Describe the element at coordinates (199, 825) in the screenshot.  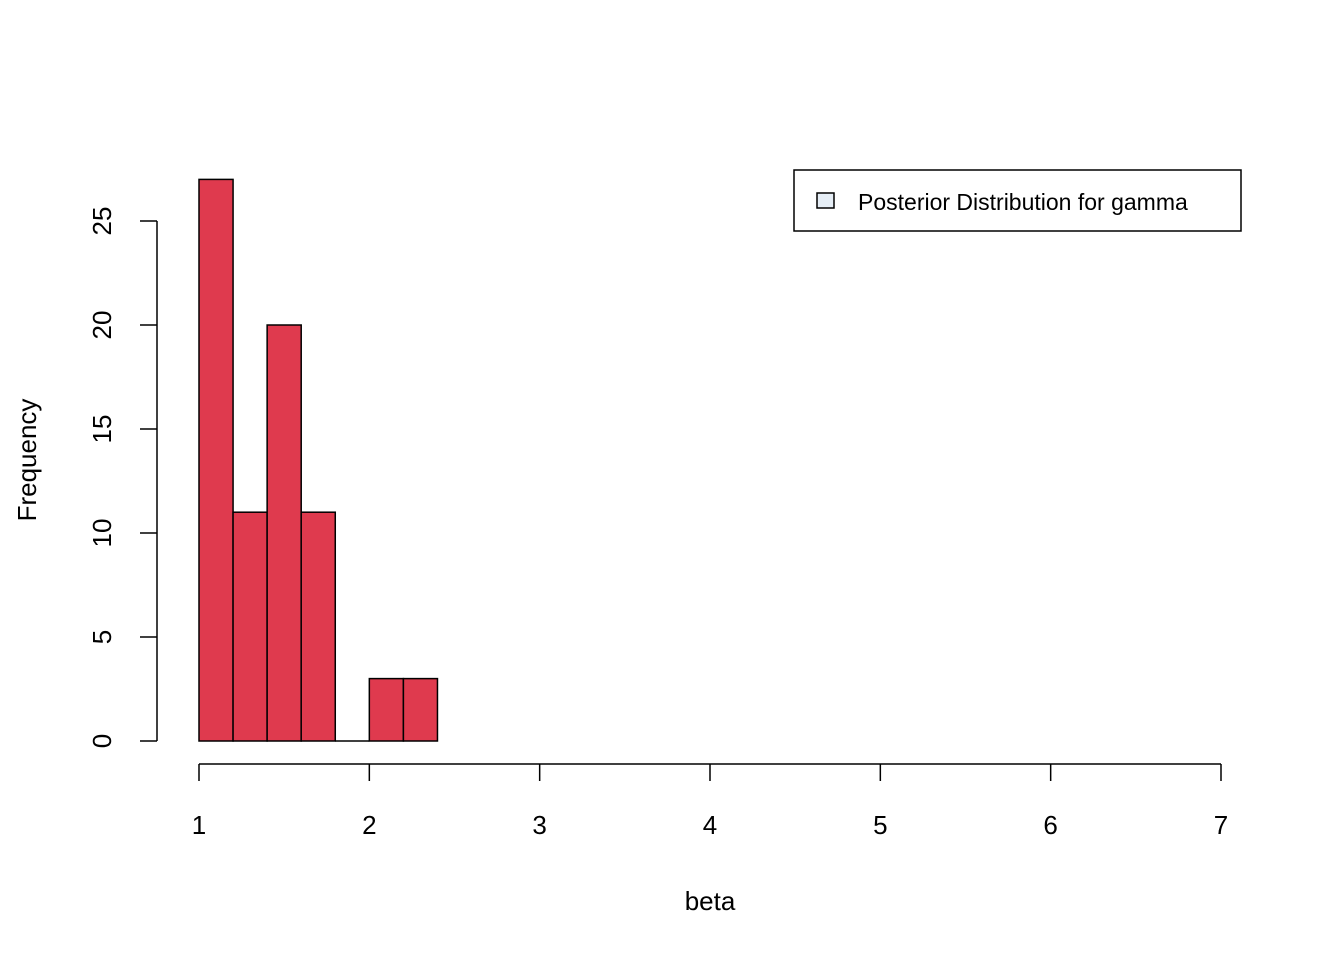
I see `x-tick-label: 1` at that location.